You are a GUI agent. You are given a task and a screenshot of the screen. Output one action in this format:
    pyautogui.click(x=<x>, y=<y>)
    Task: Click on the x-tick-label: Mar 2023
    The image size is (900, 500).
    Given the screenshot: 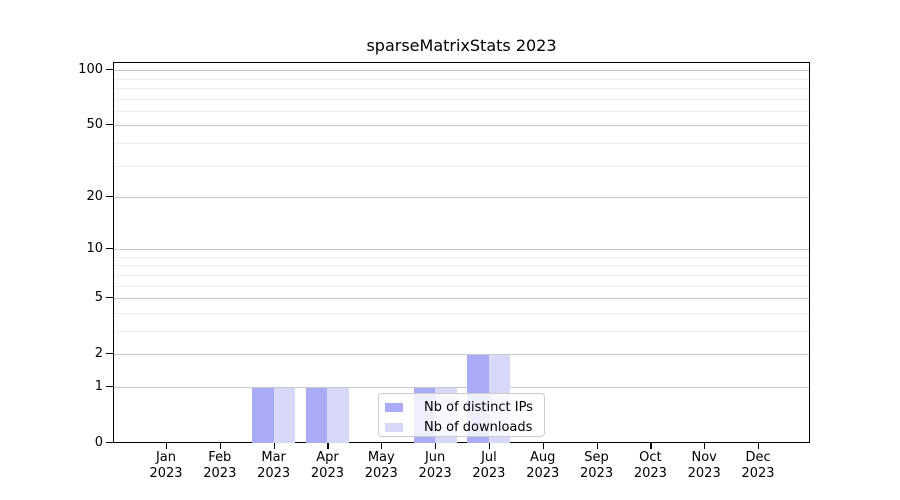 What is the action you would take?
    pyautogui.click(x=274, y=465)
    